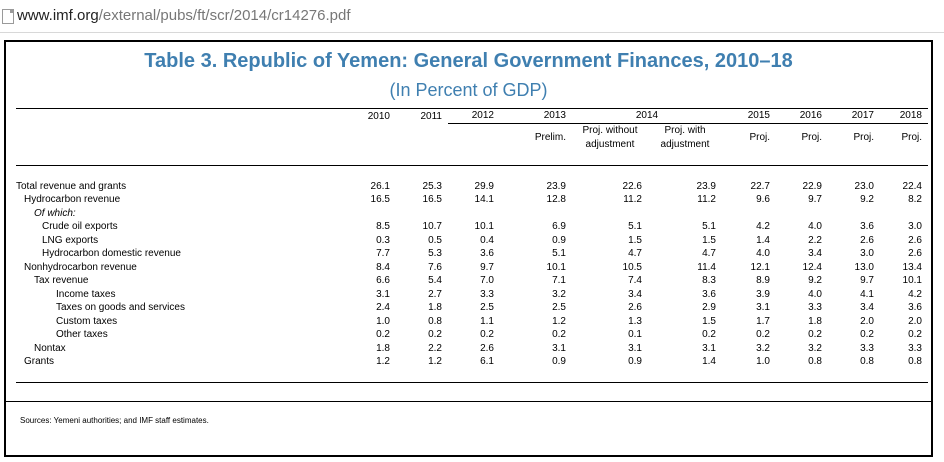 Image resolution: width=944 pixels, height=462 pixels. What do you see at coordinates (867, 227) in the screenshot?
I see `table-cell: 3.6` at bounding box center [867, 227].